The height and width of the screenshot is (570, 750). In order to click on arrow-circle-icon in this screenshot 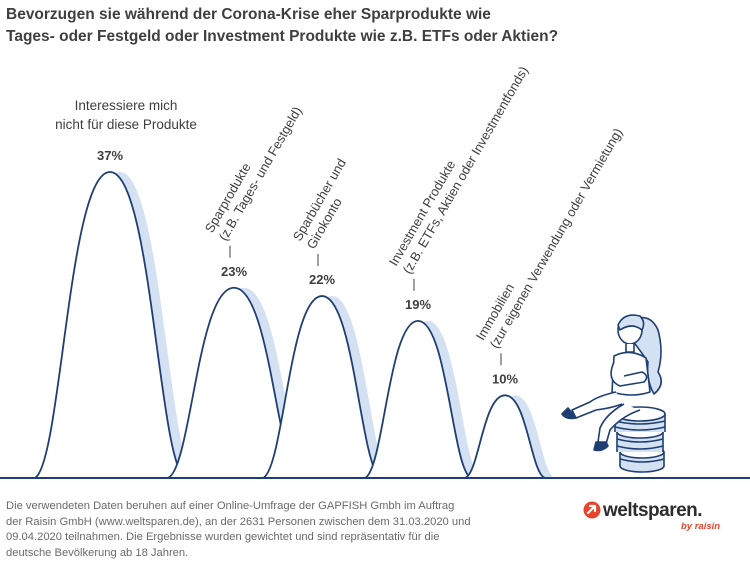, I will do `click(592, 510)`.